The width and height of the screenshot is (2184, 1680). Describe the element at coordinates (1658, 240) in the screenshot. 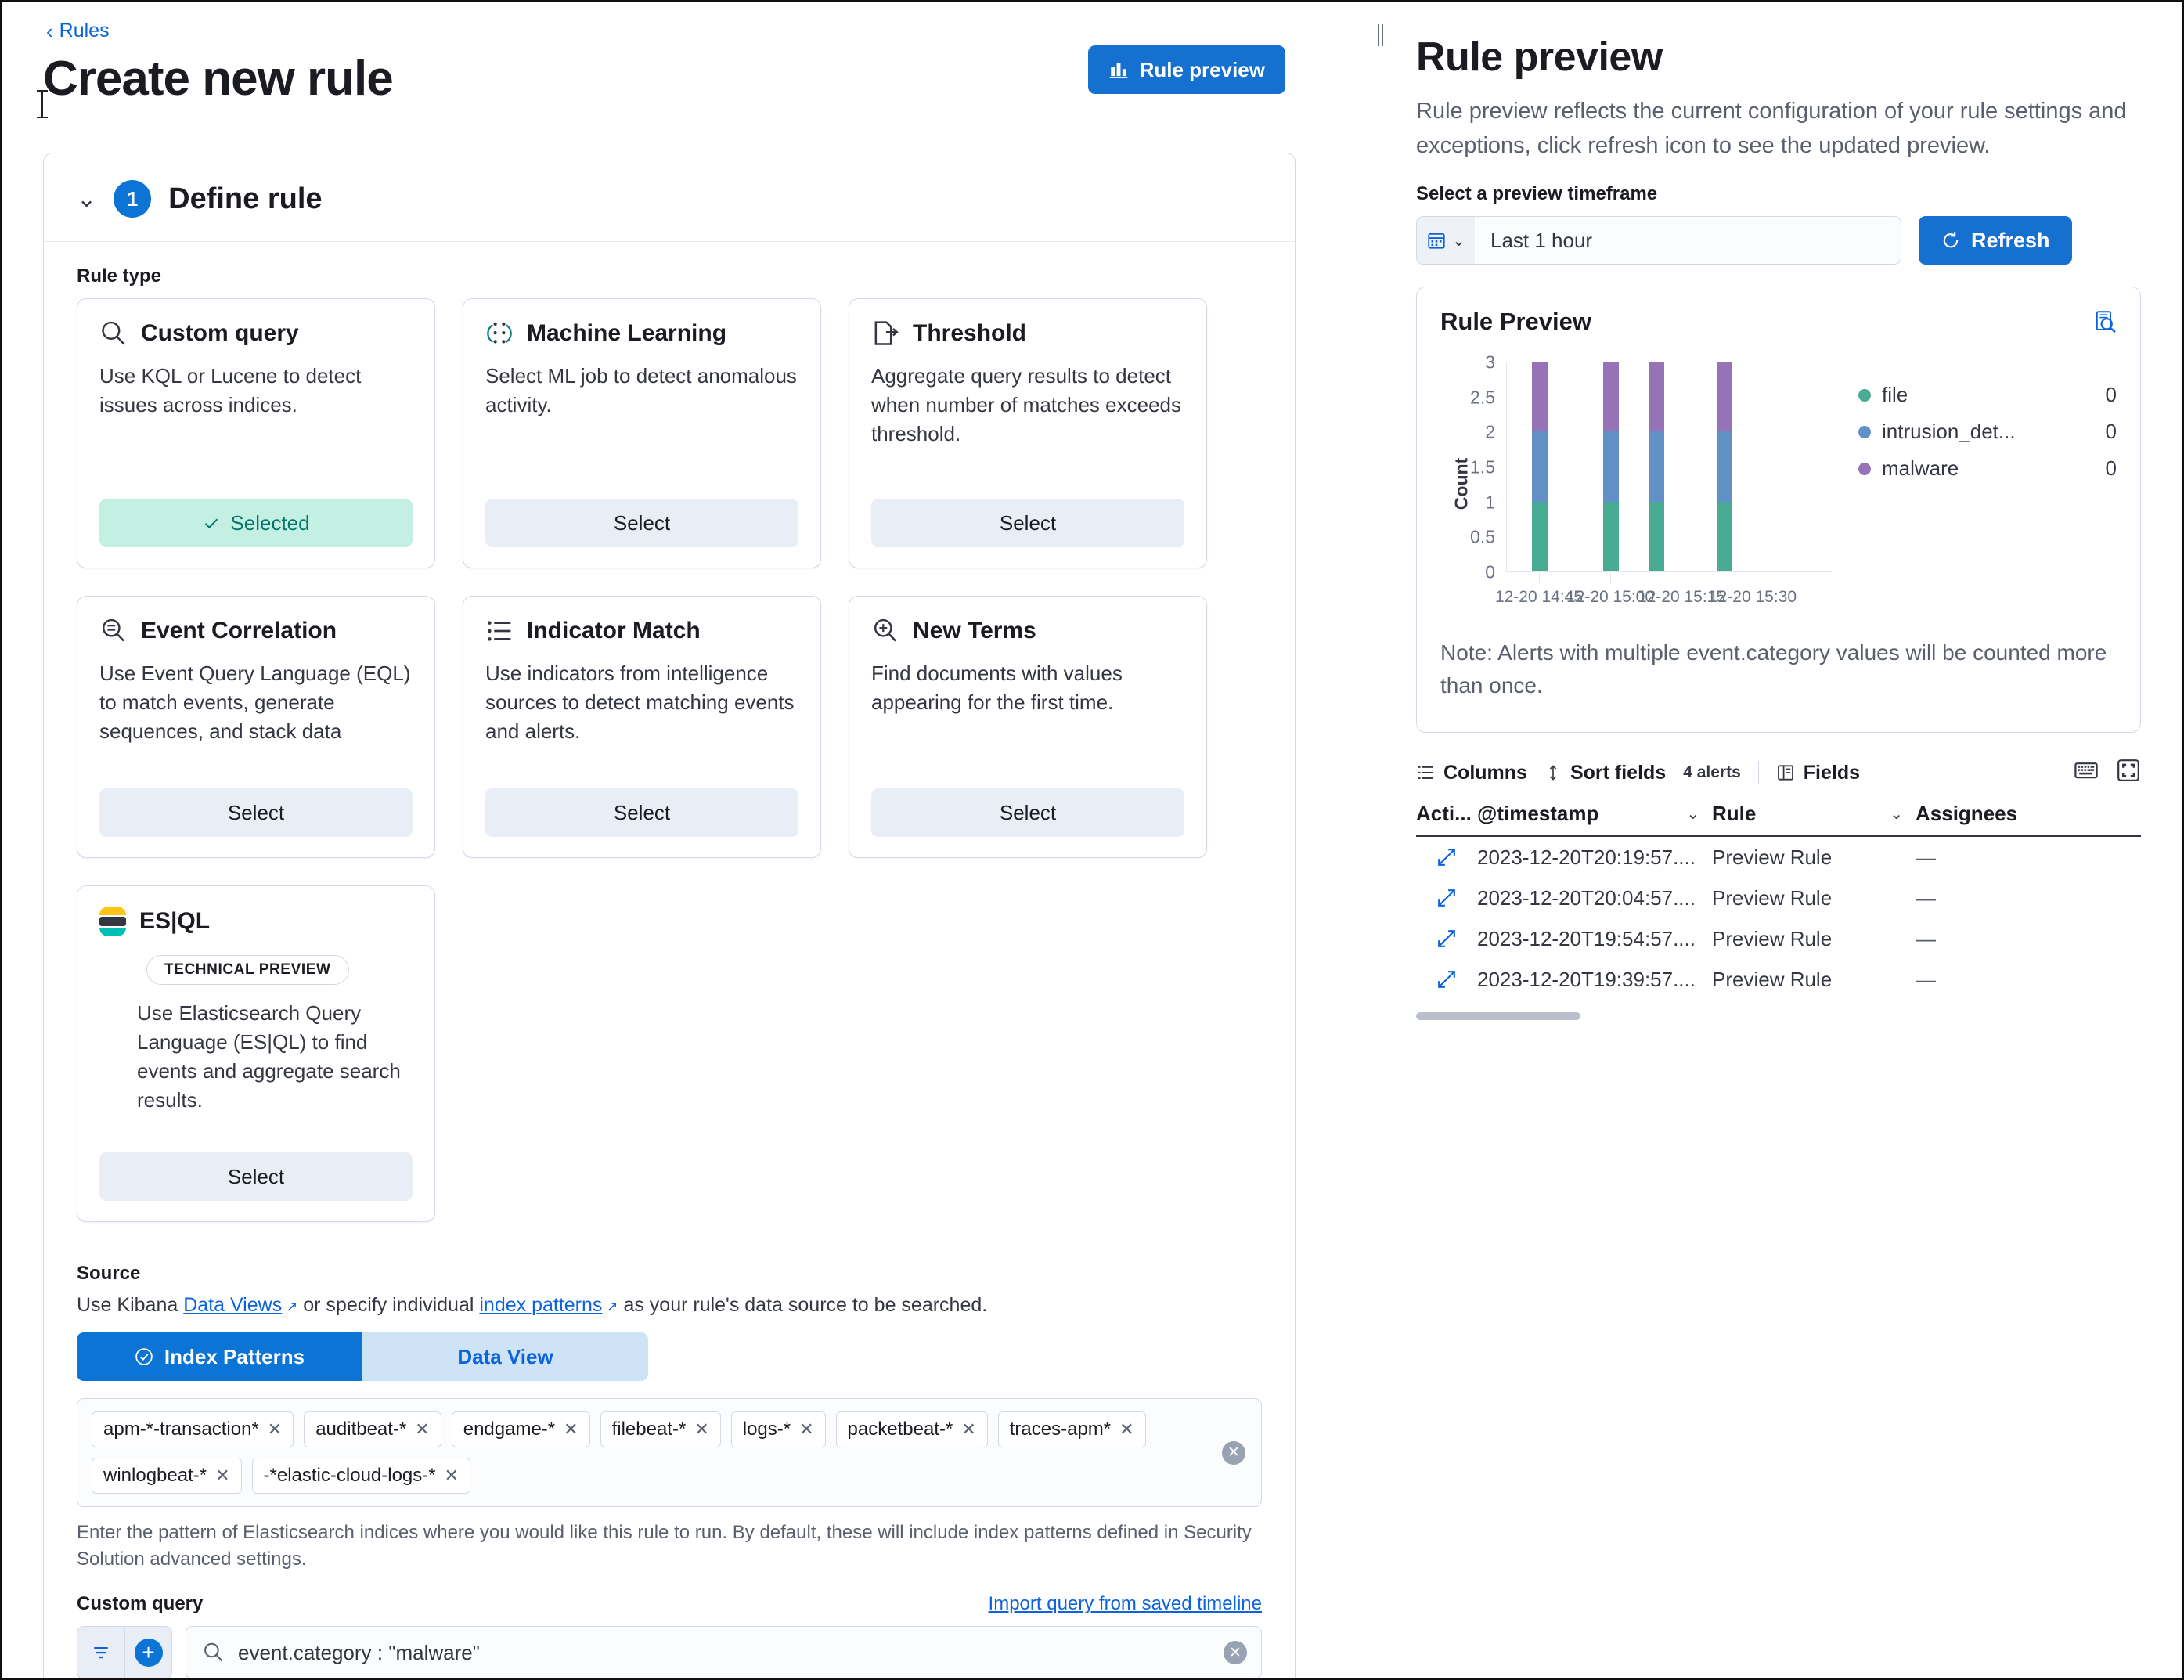

I see `timeframe-control: ⌄ Last 1 hour` at that location.